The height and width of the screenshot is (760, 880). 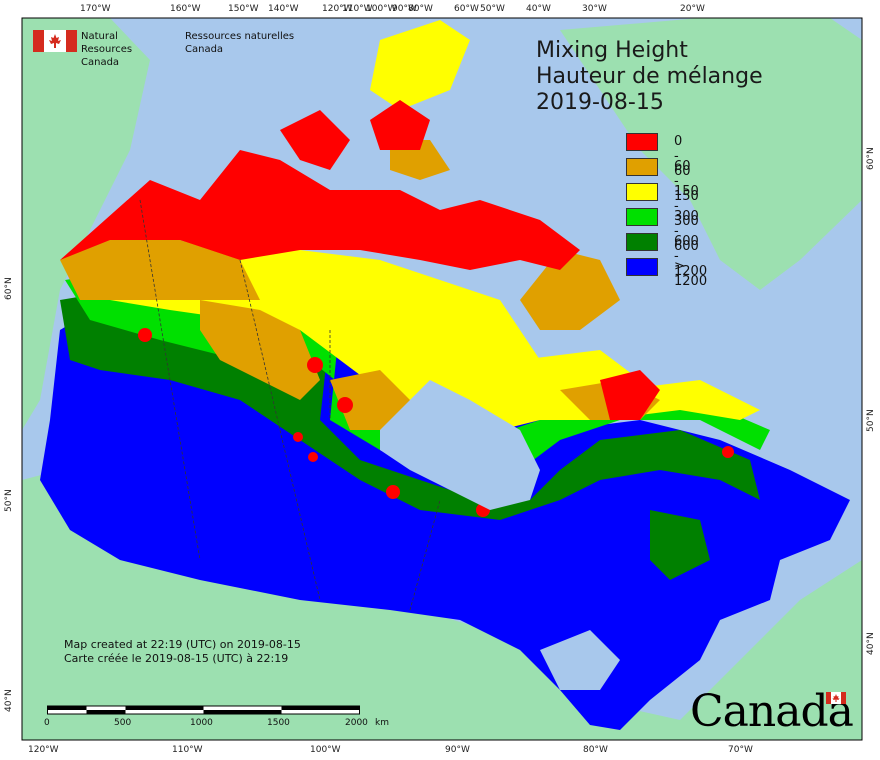 What do you see at coordinates (278, 723) in the screenshot?
I see `scale-label: 1500` at bounding box center [278, 723].